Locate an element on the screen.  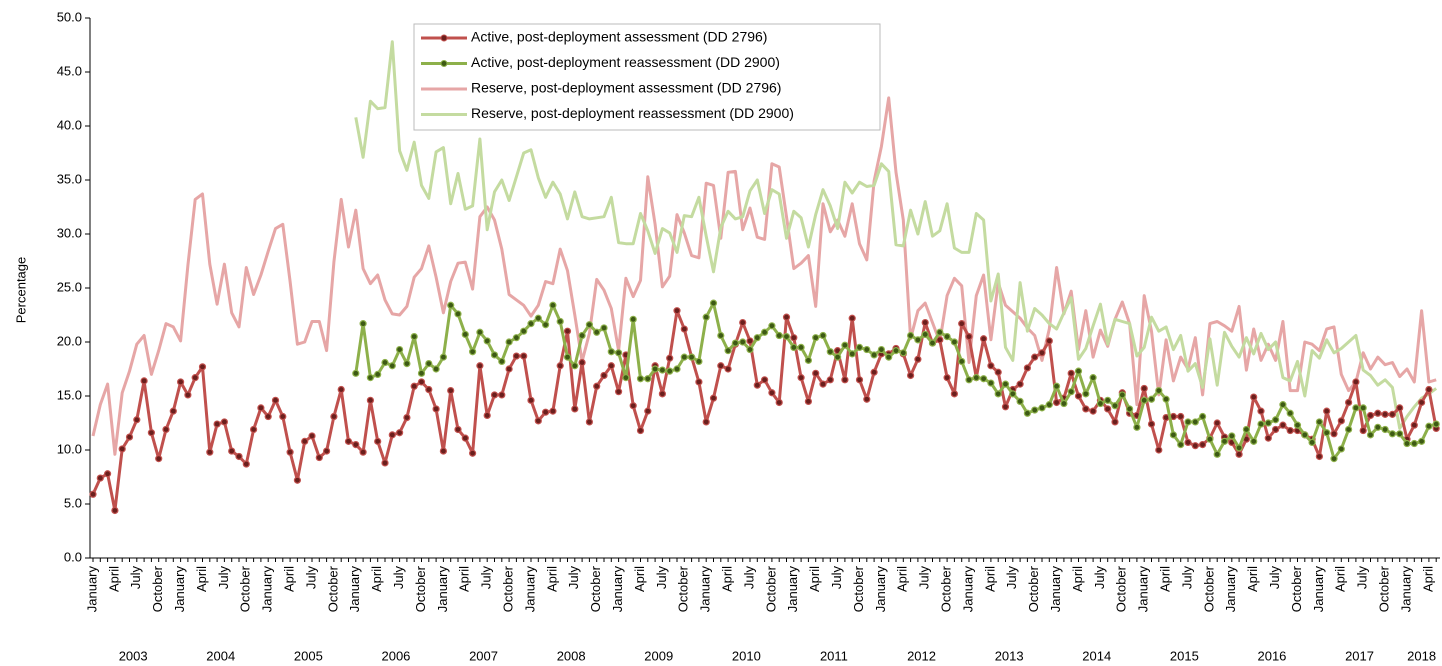
y-tick-label: 0.0 is located at coordinates (73, 556).